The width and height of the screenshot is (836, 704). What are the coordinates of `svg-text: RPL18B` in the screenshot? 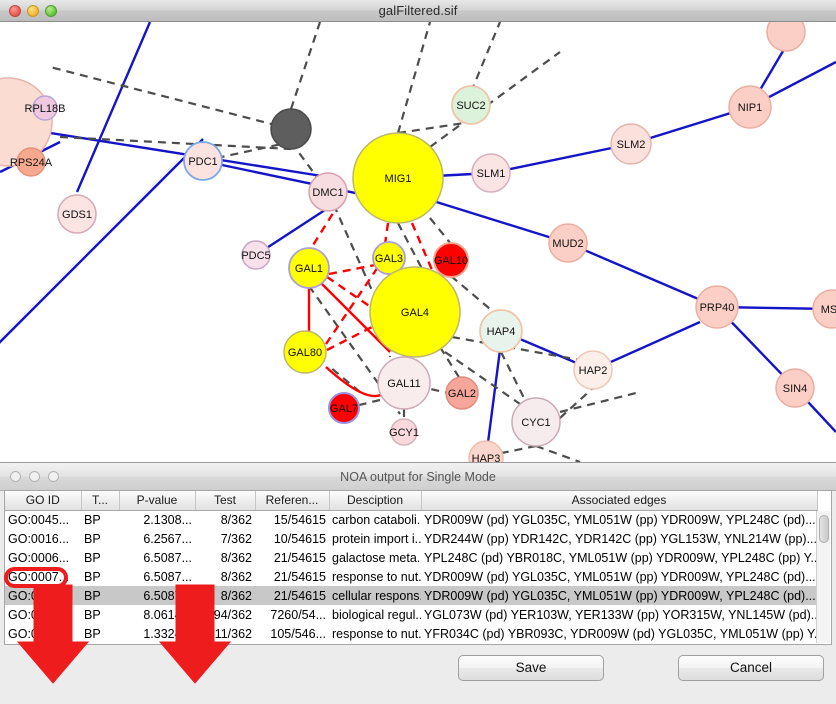 It's located at (45, 109).